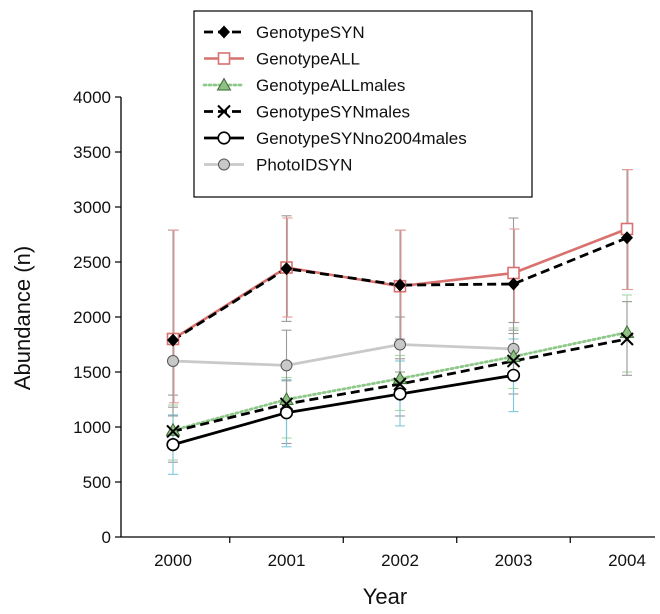  What do you see at coordinates (173, 560) in the screenshot?
I see `x-tick-label: 2000` at bounding box center [173, 560].